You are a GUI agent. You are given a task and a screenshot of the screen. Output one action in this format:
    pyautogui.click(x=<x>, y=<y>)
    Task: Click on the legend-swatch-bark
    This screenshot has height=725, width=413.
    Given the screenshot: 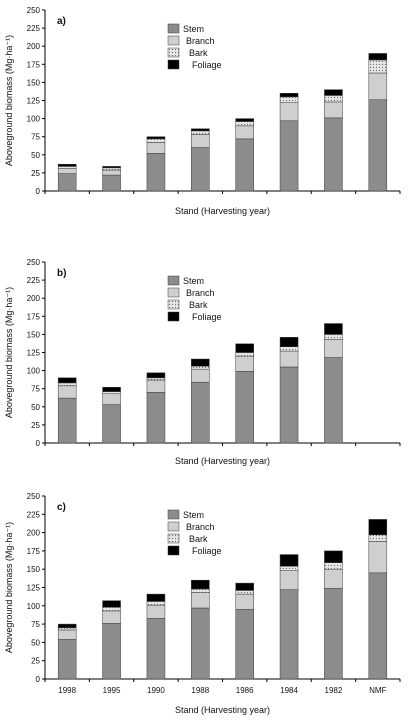 What is the action you would take?
    pyautogui.click(x=173, y=52)
    